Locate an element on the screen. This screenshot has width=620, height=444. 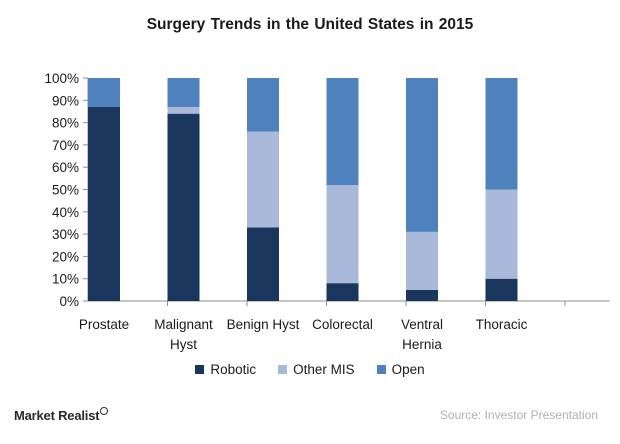
legend-item: Open is located at coordinates (400, 369).